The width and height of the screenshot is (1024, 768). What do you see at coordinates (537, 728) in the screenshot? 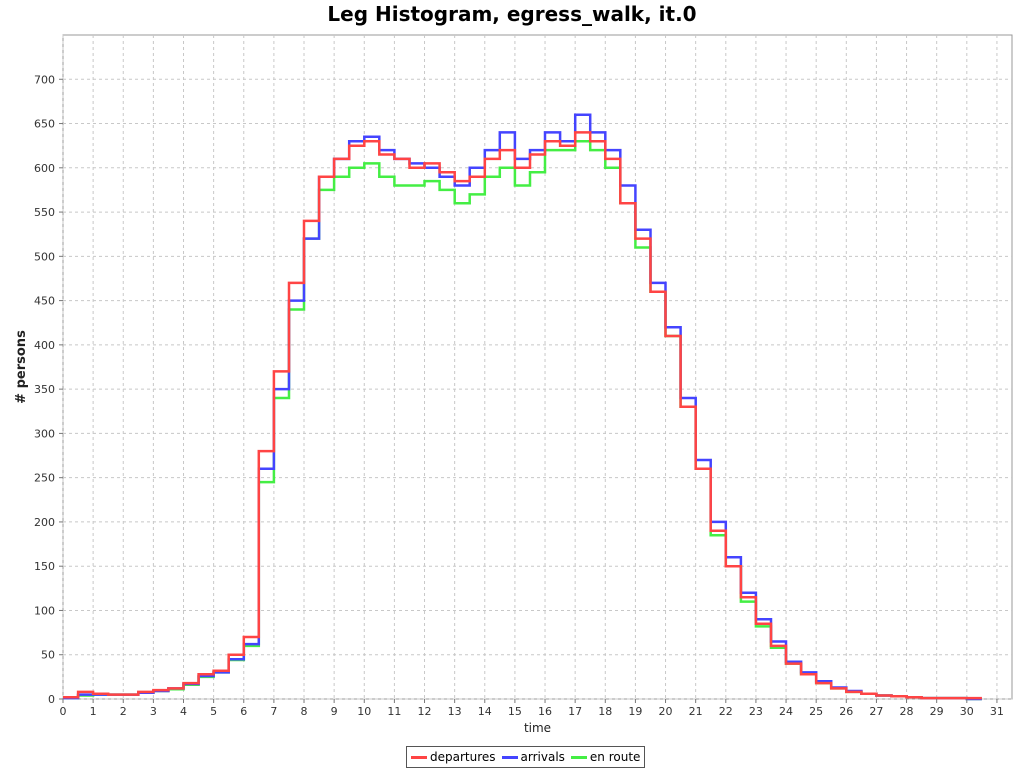
I see `x-axis-label: time` at bounding box center [537, 728].